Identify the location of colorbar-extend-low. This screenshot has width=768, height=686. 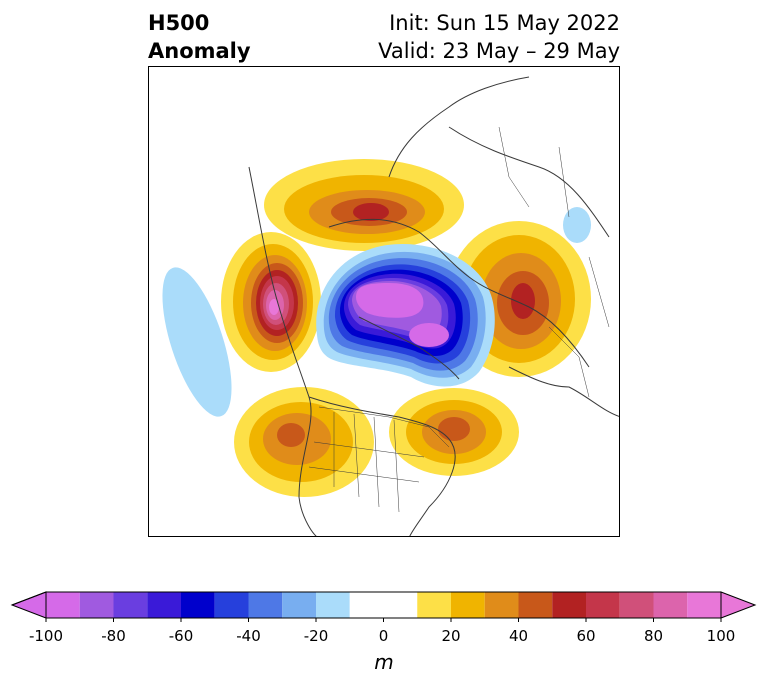
(28, 605).